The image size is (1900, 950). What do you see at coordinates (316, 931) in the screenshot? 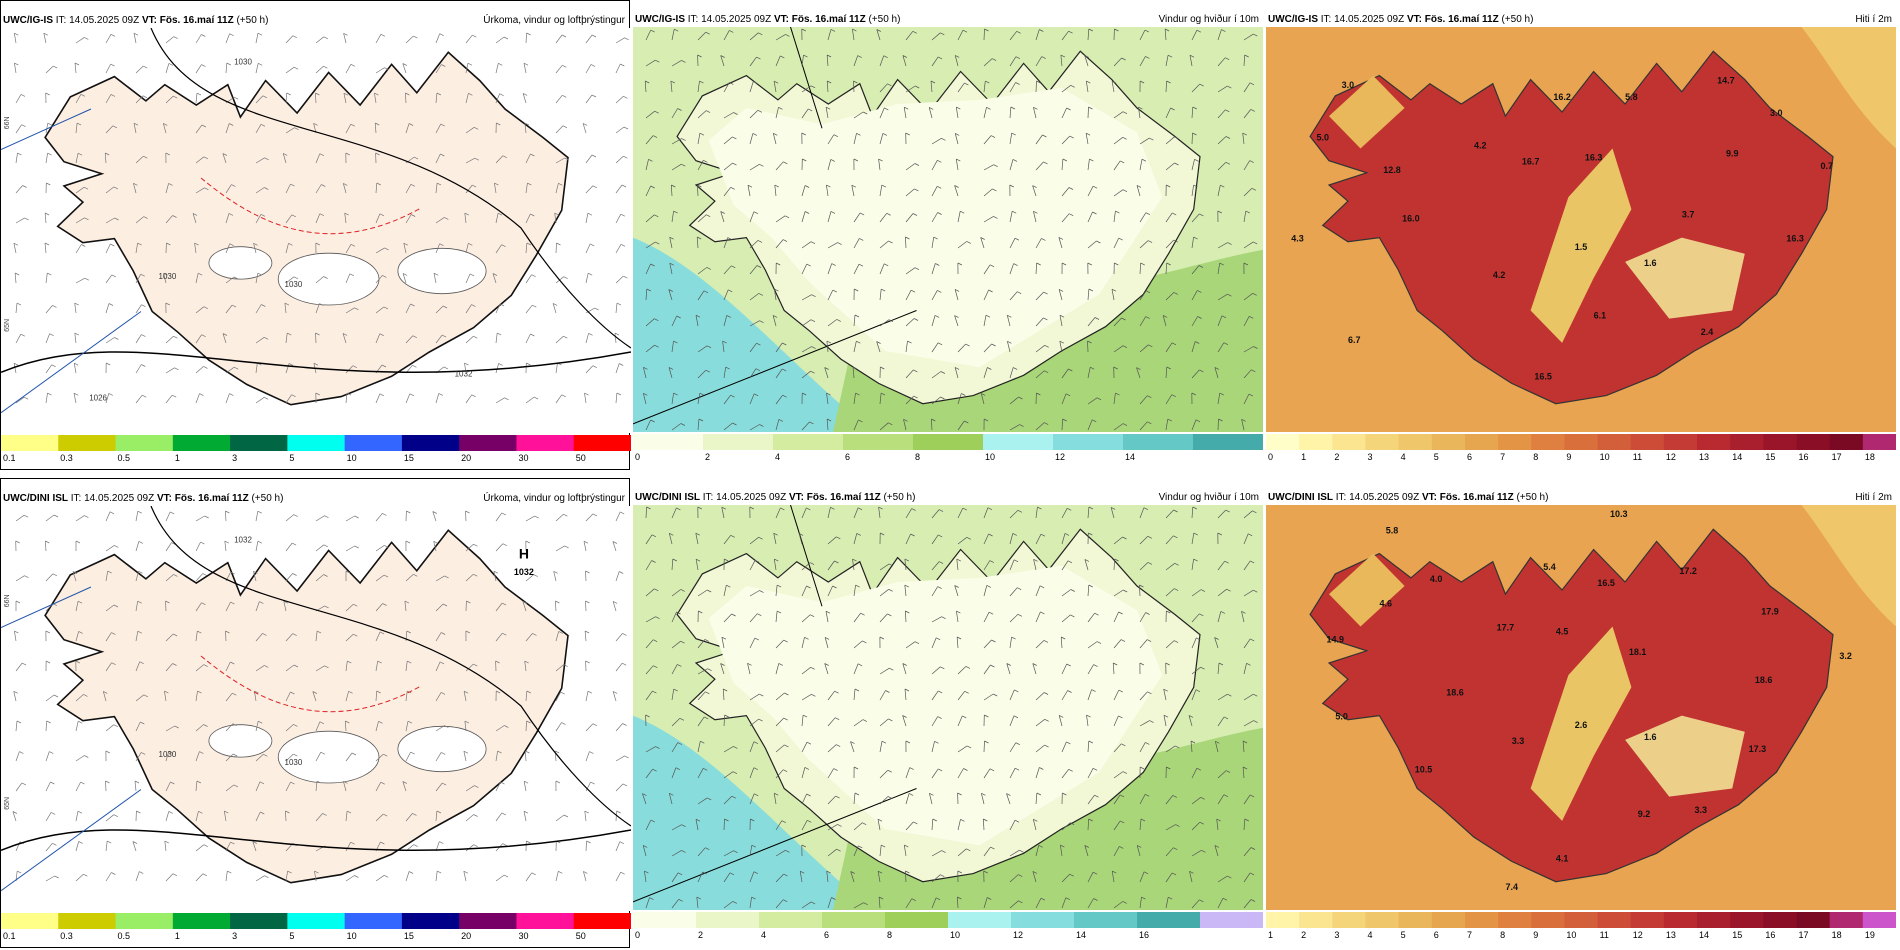
I see `color-scale-legend: 0.1 0.3 0.5 1 3 5 10 15 20 30 50` at bounding box center [316, 931].